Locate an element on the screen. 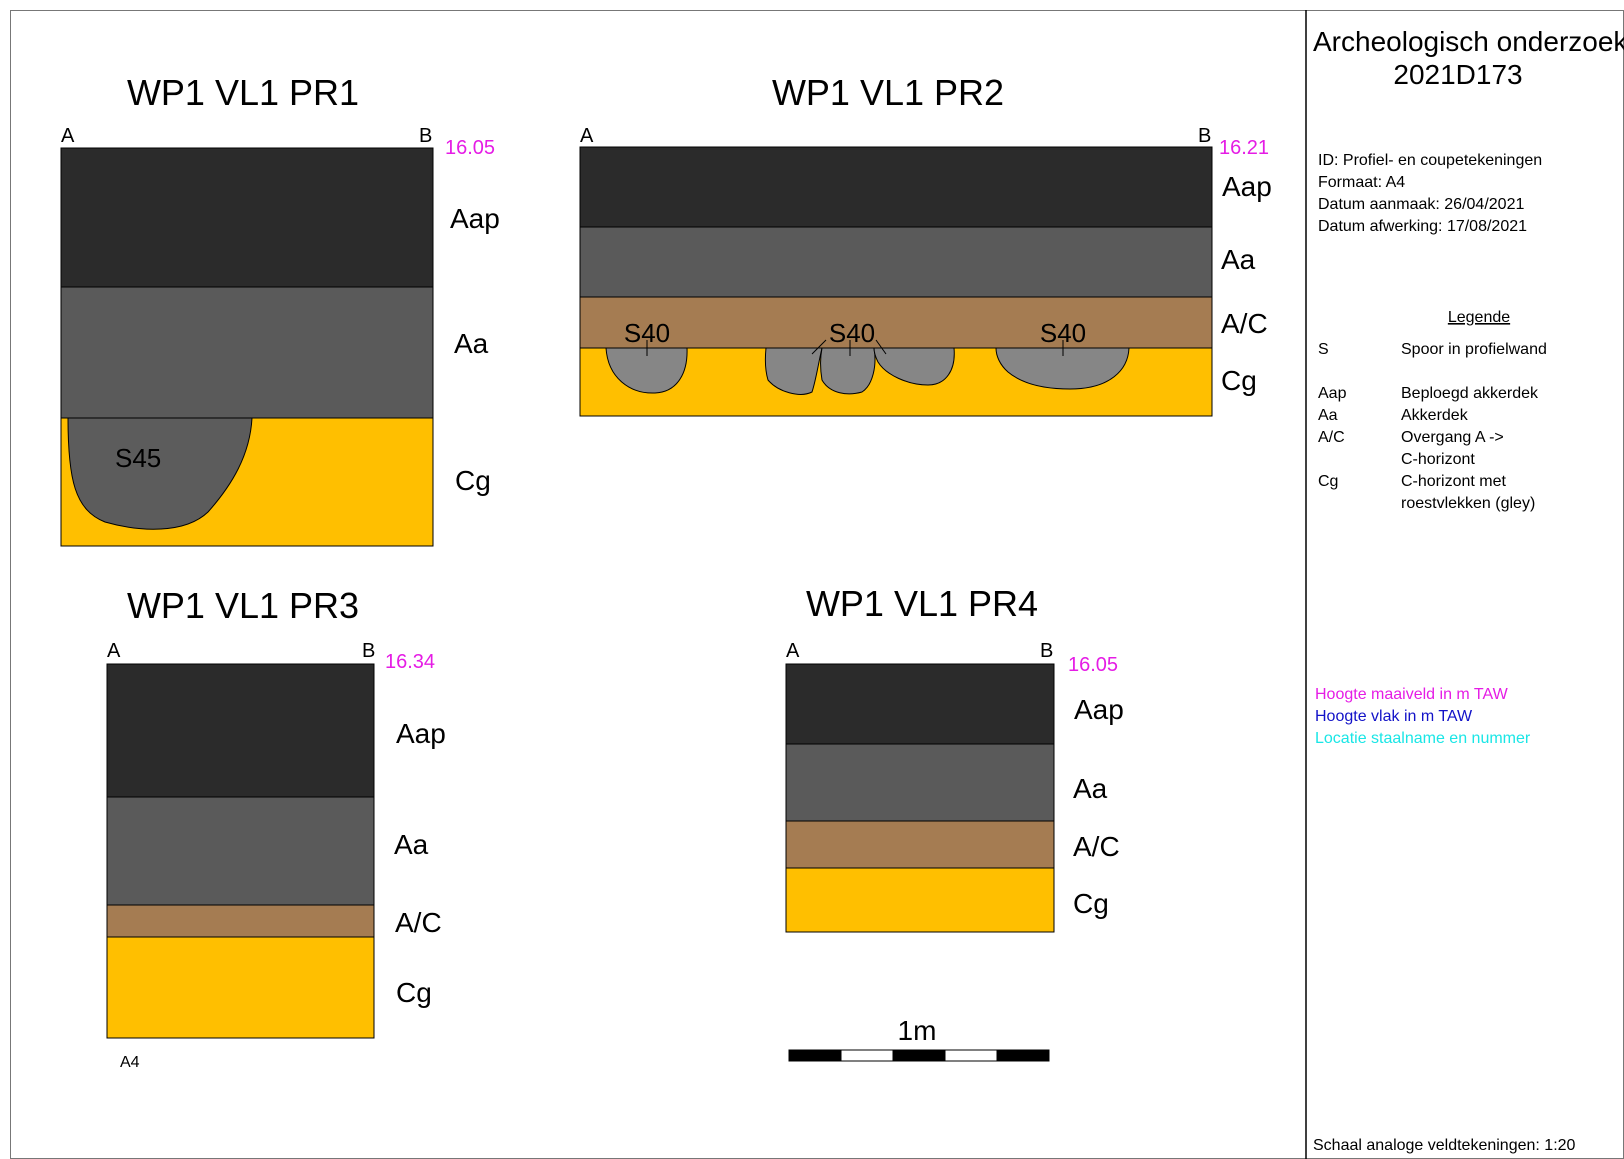 The image size is (1624, 1159). legend-surface-height: Hoogte maaiveld in m TAW is located at coordinates (1412, 694).